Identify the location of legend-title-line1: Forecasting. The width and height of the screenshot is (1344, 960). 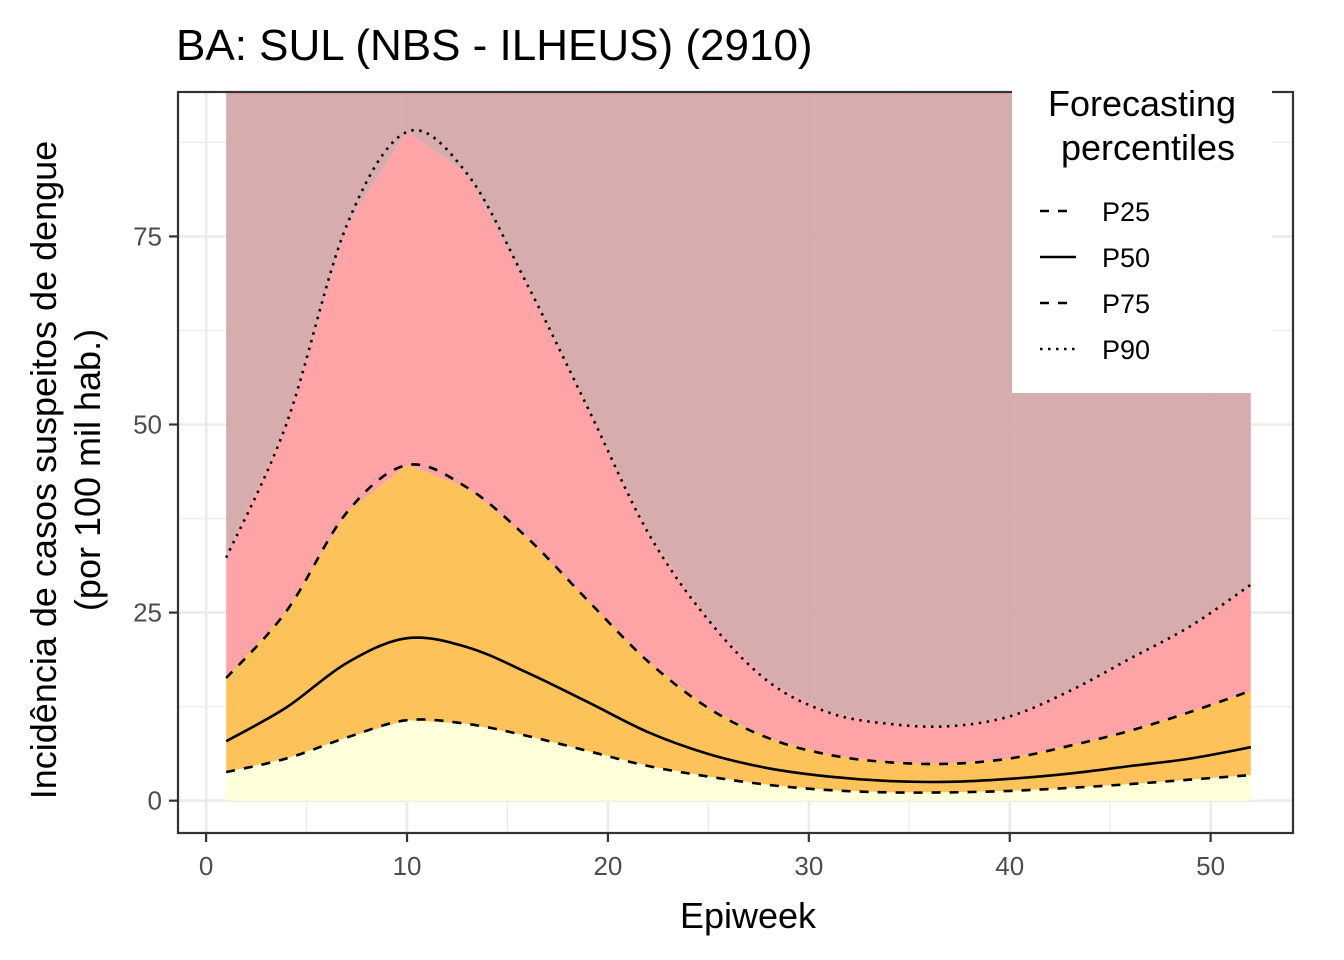
(1142, 103).